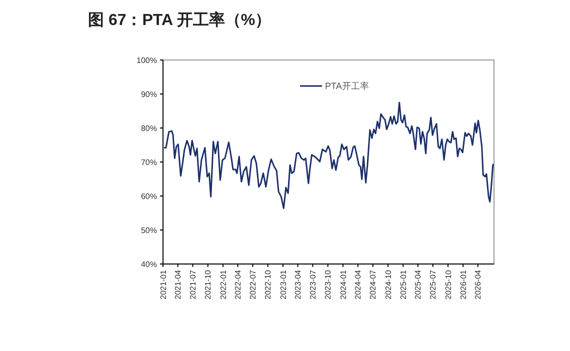  What do you see at coordinates (433, 284) in the screenshot?
I see `x-tick-label: 2025-07` at bounding box center [433, 284].